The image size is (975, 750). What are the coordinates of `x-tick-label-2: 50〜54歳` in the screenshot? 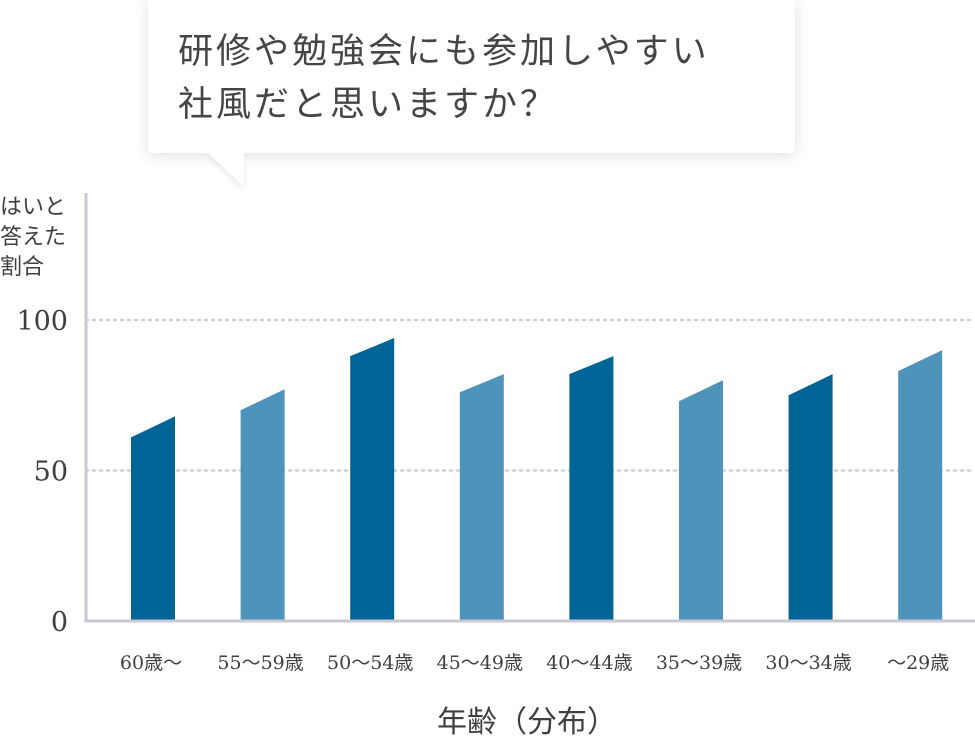 It's located at (370, 663).